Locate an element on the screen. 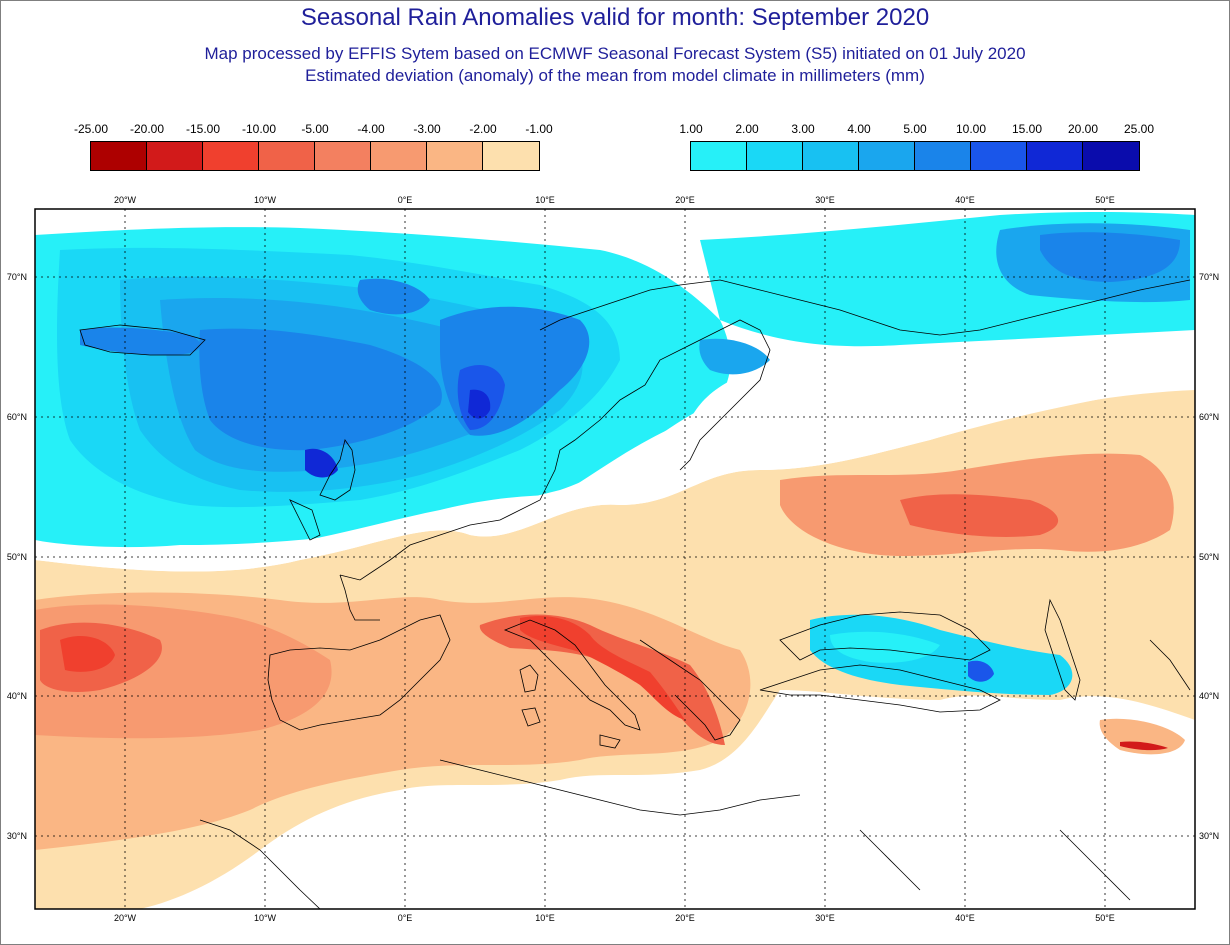 The height and width of the screenshot is (945, 1230). legend-label: 3.00 is located at coordinates (803, 129).